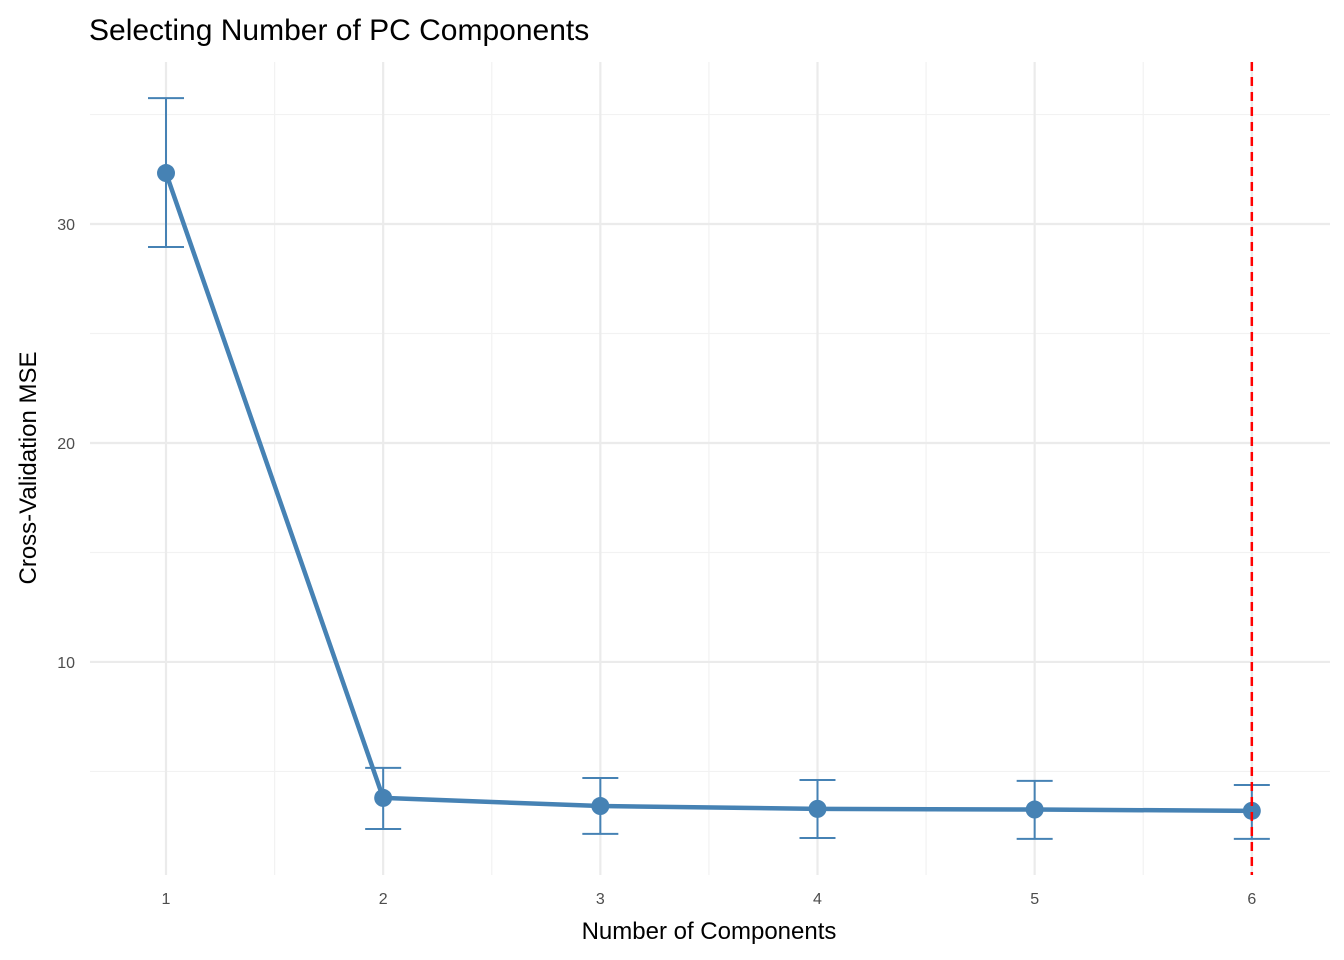 The height and width of the screenshot is (960, 1344). Describe the element at coordinates (1251, 899) in the screenshot. I see `x-tick-label: 6` at that location.